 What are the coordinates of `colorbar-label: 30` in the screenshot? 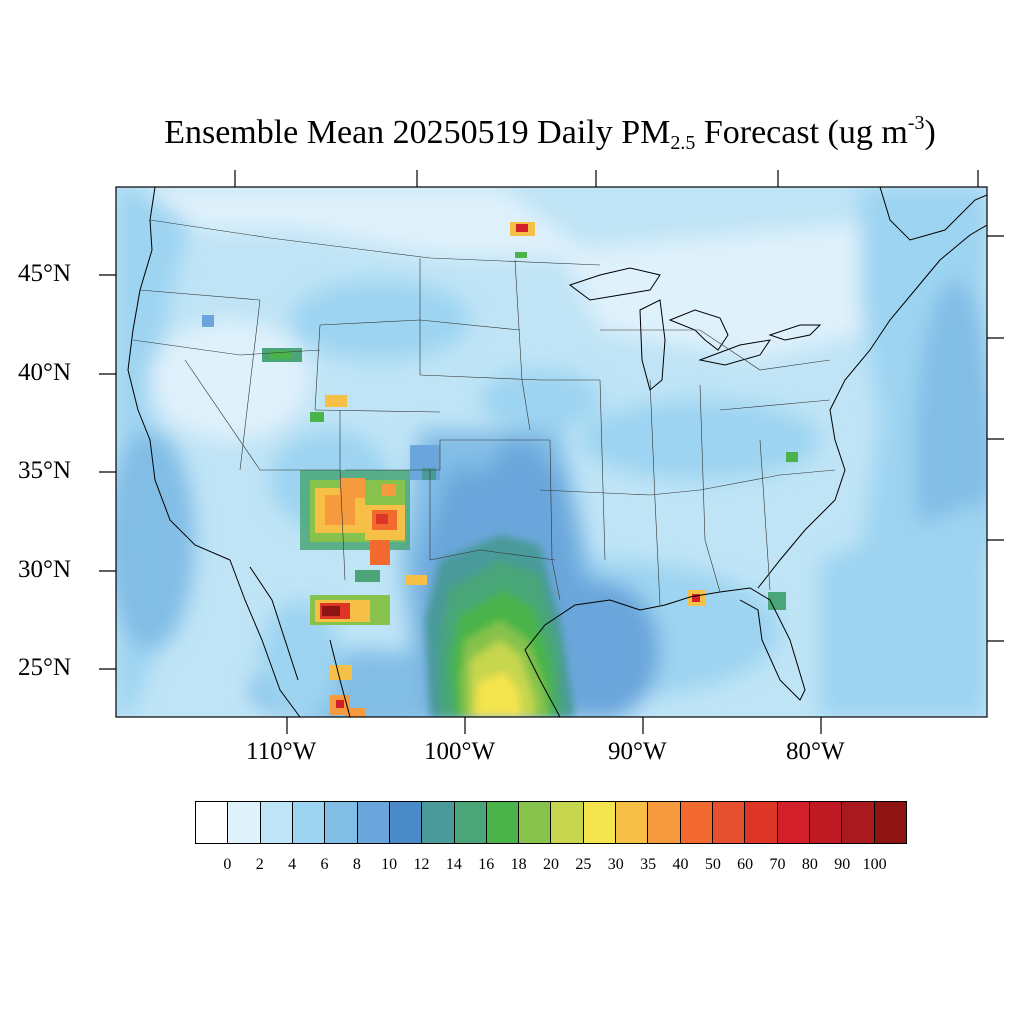 It's located at (615, 864).